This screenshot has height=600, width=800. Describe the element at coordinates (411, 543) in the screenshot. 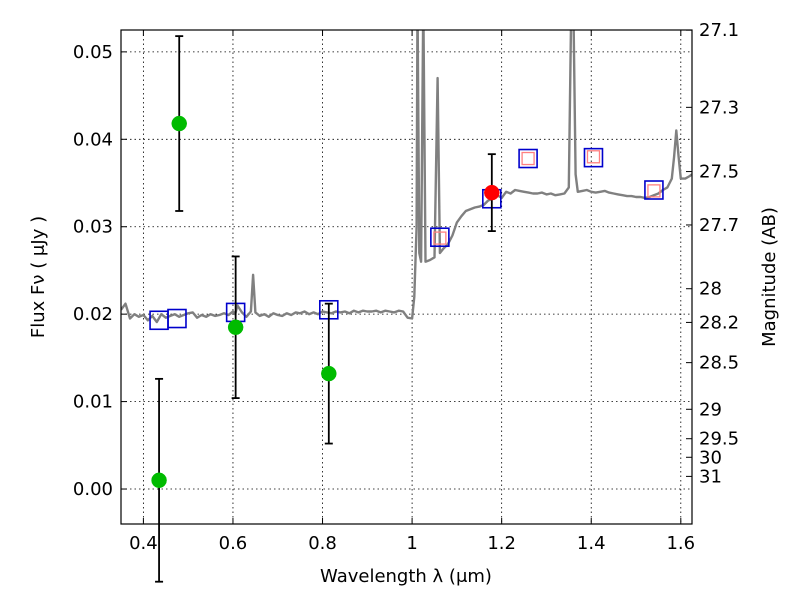

I see `x-tick-label: 1` at that location.